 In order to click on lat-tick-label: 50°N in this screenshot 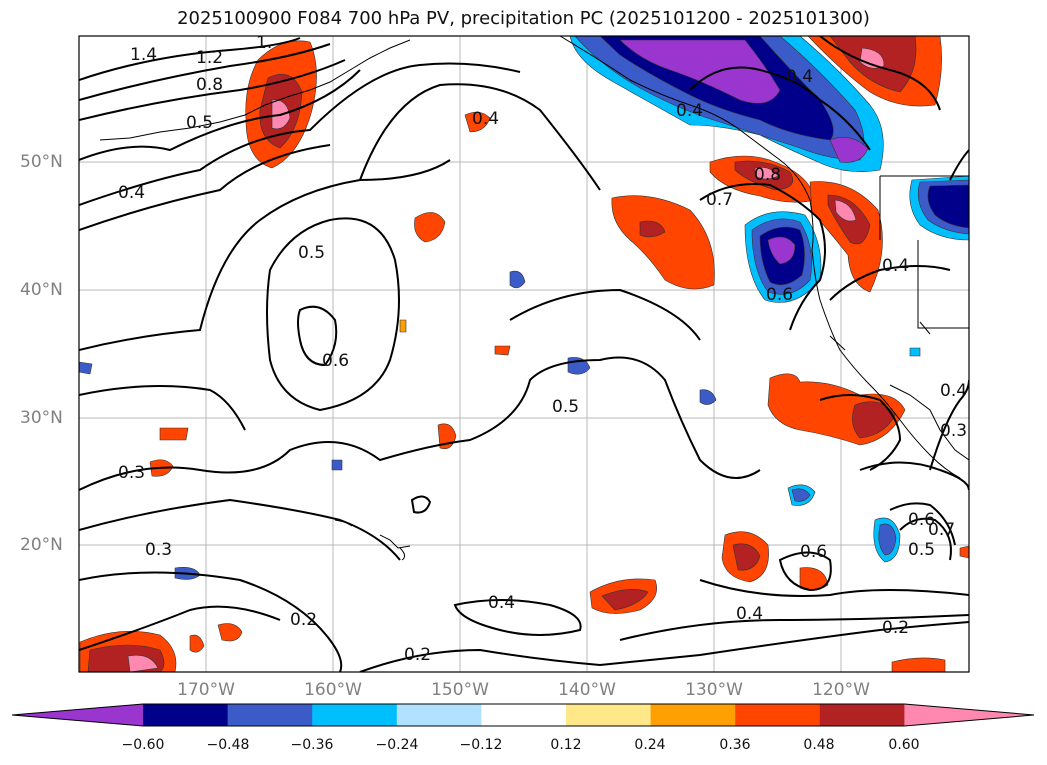, I will do `click(41, 162)`.